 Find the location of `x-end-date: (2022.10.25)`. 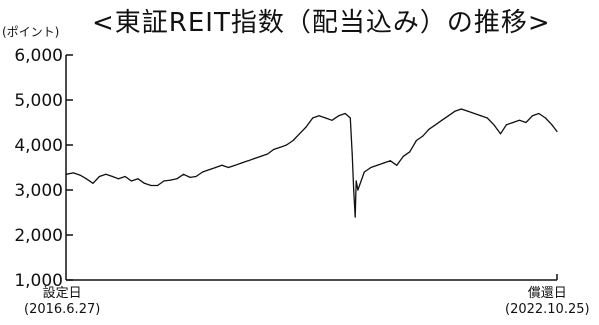

x-end-date: (2022.10.25) is located at coordinates (547, 309).